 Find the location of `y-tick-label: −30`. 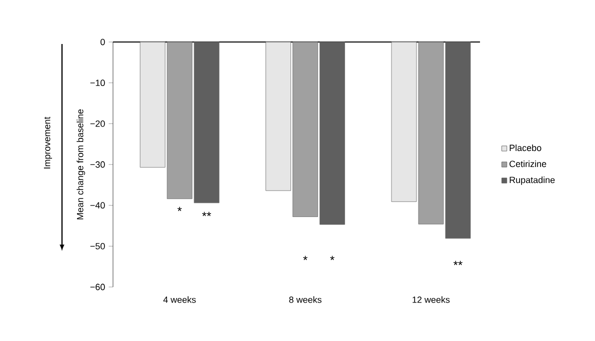

y-tick-label: −30 is located at coordinates (97, 164).